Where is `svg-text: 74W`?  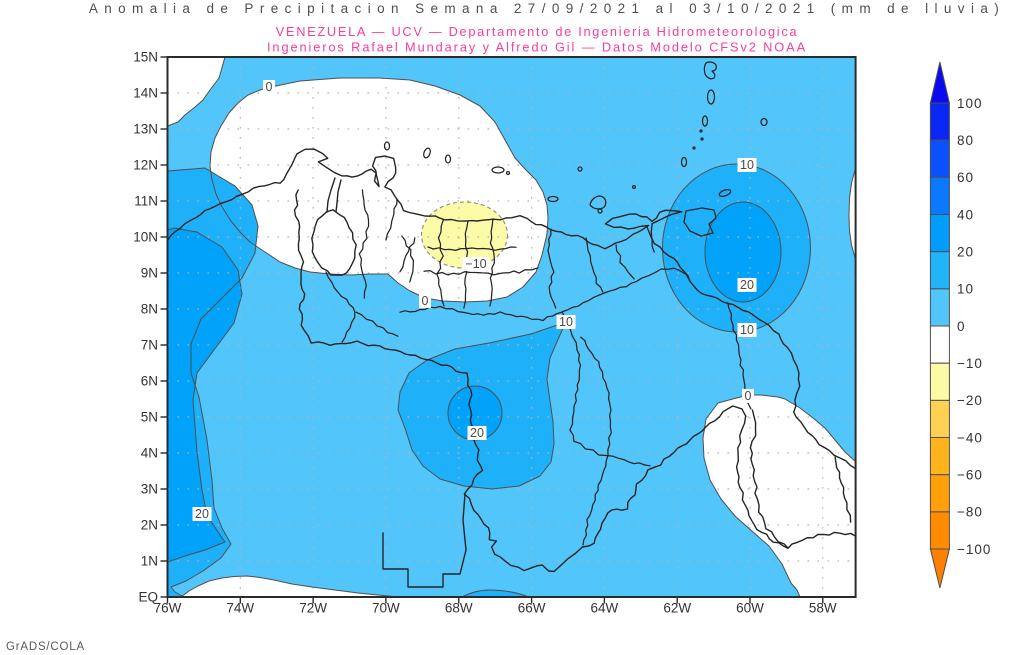
svg-text: 74W is located at coordinates (240, 608).